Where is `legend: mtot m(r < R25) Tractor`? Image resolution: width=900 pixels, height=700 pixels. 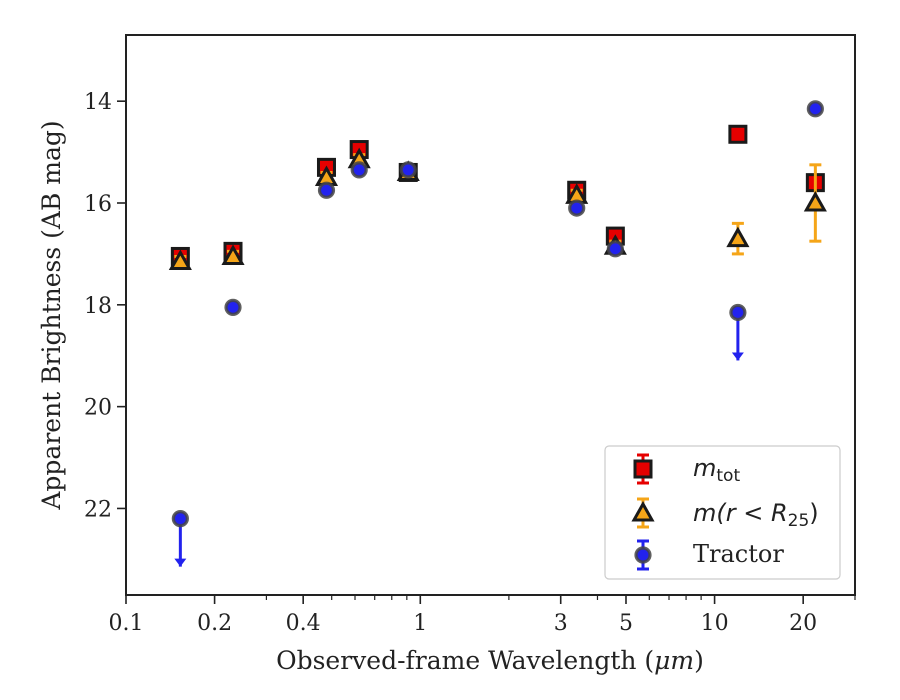 legend: mtot m(r < R25) Tractor is located at coordinates (722, 512).